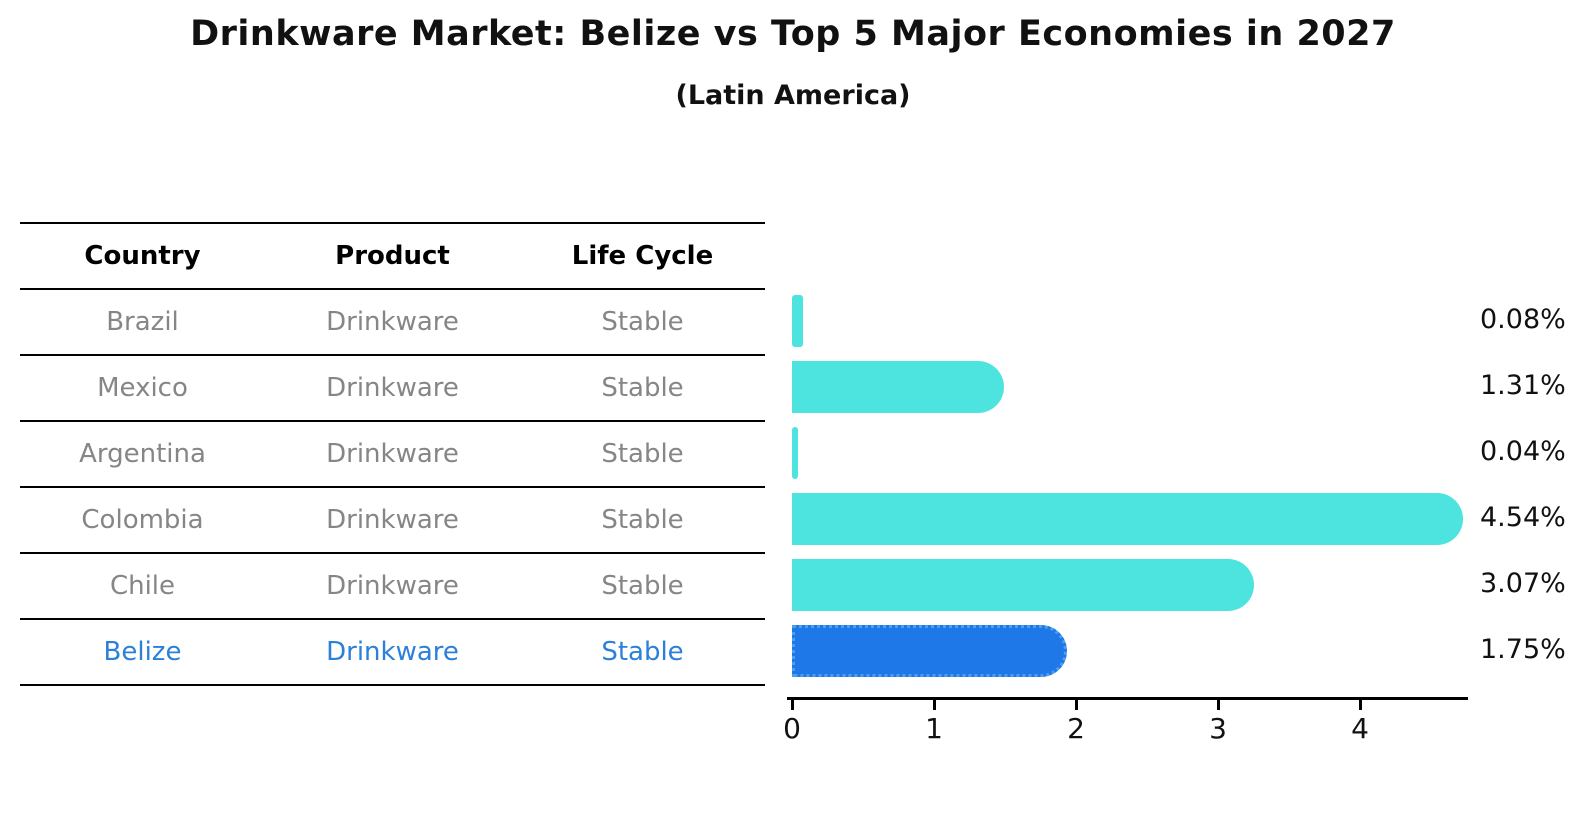 The width and height of the screenshot is (1586, 823). What do you see at coordinates (142, 322) in the screenshot?
I see `country-cell: Brazil` at bounding box center [142, 322].